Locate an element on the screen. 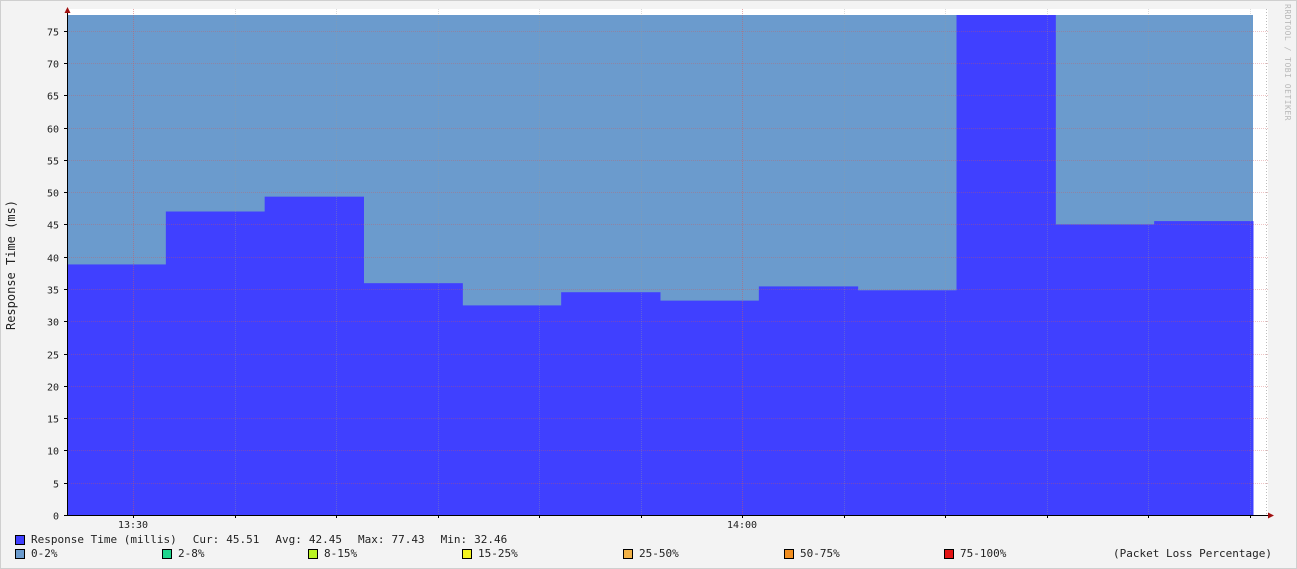  y-tick-label-13: 65 is located at coordinates (53, 97).